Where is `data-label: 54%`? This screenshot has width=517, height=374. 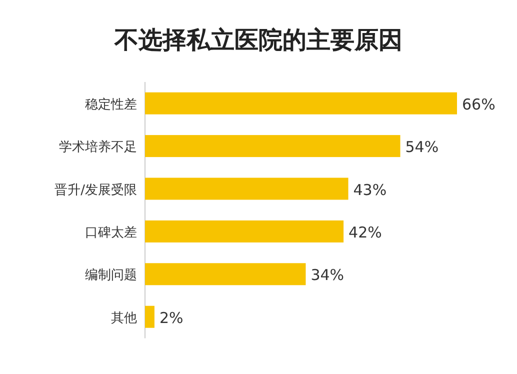
data-label: 54% is located at coordinates (422, 147).